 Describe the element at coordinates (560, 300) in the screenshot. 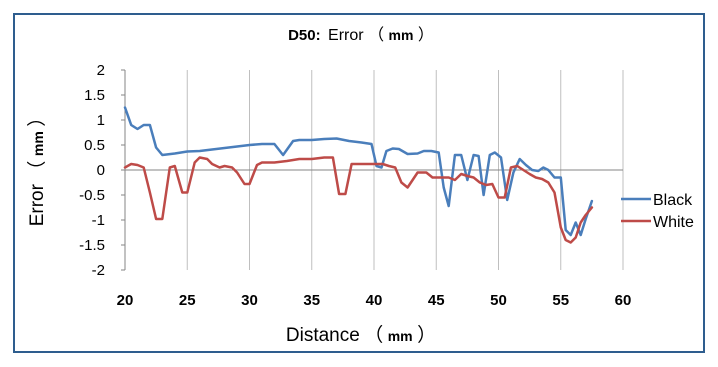

I see `x-tick-label: 55` at that location.